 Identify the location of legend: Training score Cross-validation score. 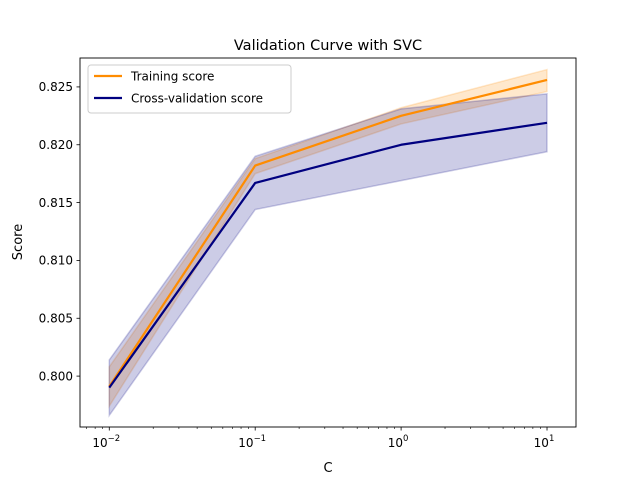
(189, 89).